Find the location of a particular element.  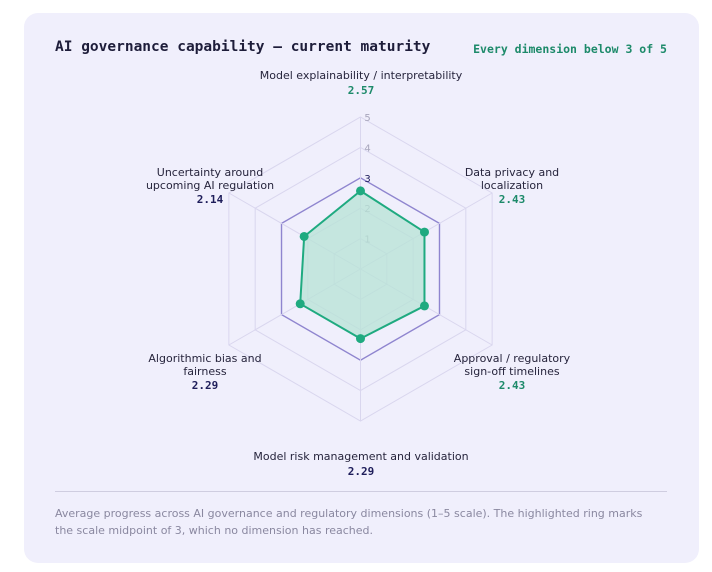

value-label: 2.57 is located at coordinates (361, 90).